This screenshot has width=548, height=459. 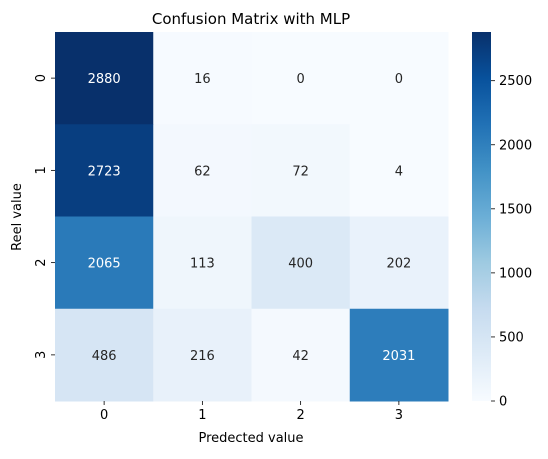 What do you see at coordinates (104, 415) in the screenshot?
I see `x-tick-label: 0` at bounding box center [104, 415].